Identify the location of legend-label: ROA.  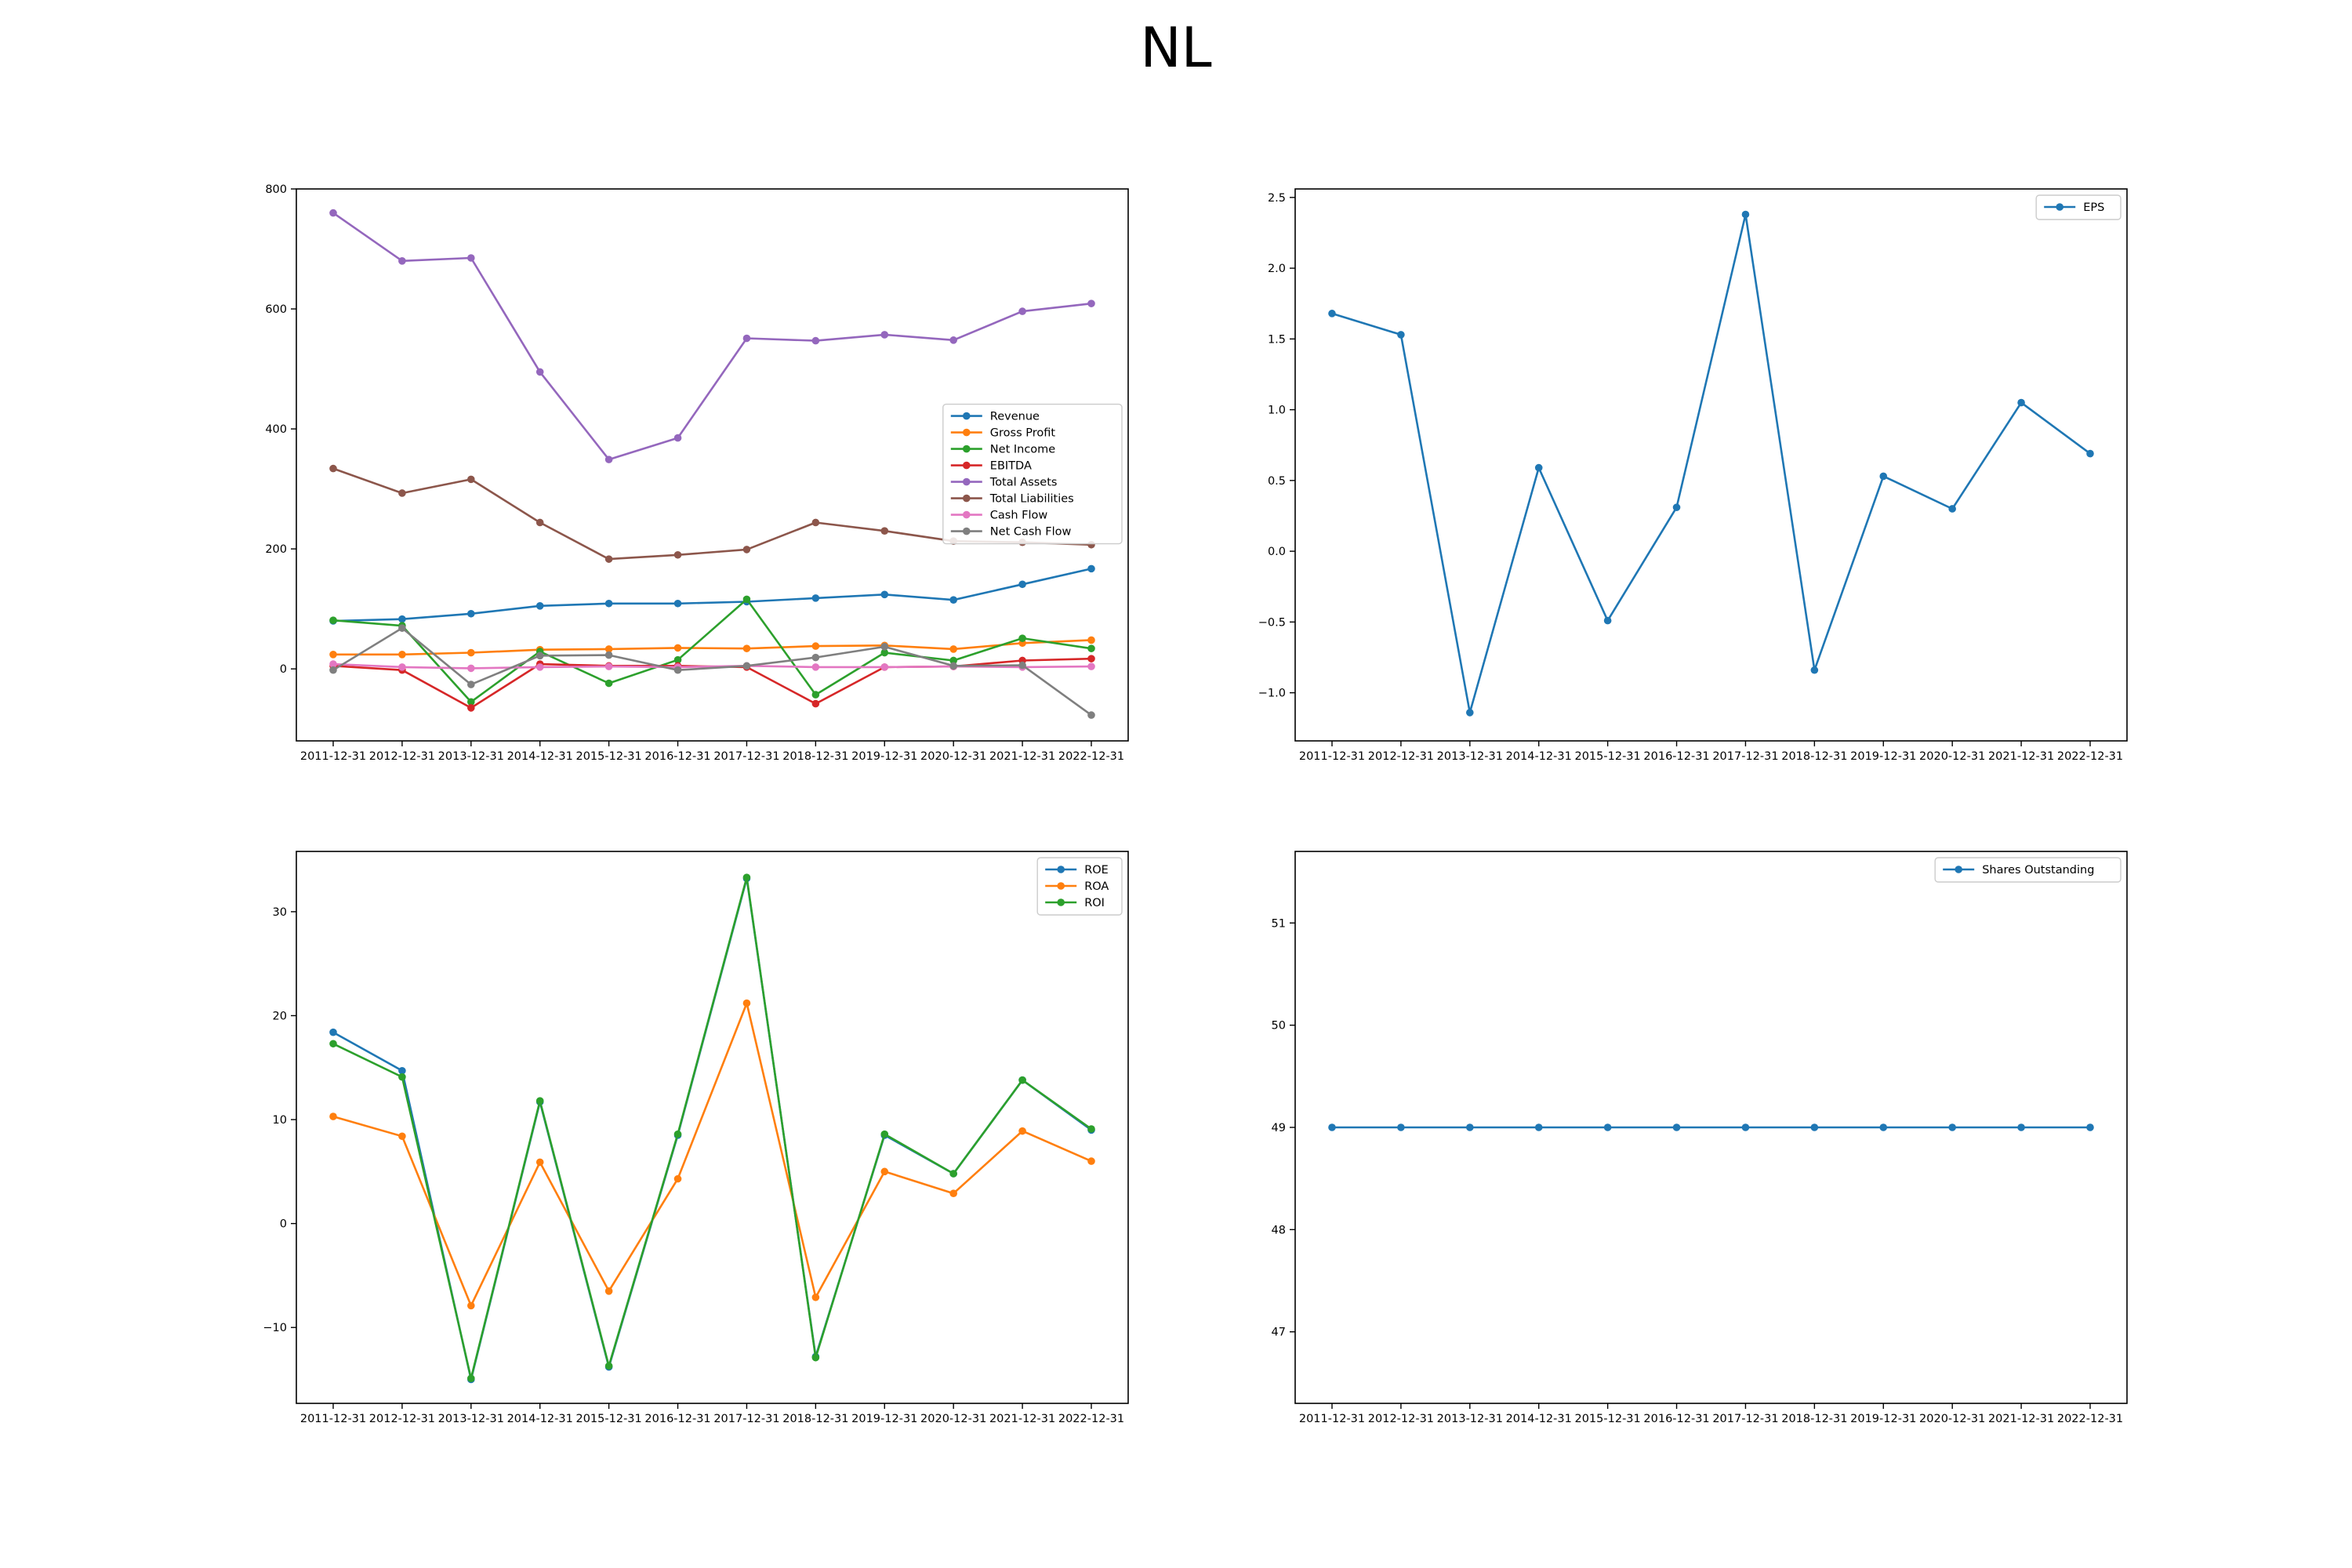
(1096, 886).